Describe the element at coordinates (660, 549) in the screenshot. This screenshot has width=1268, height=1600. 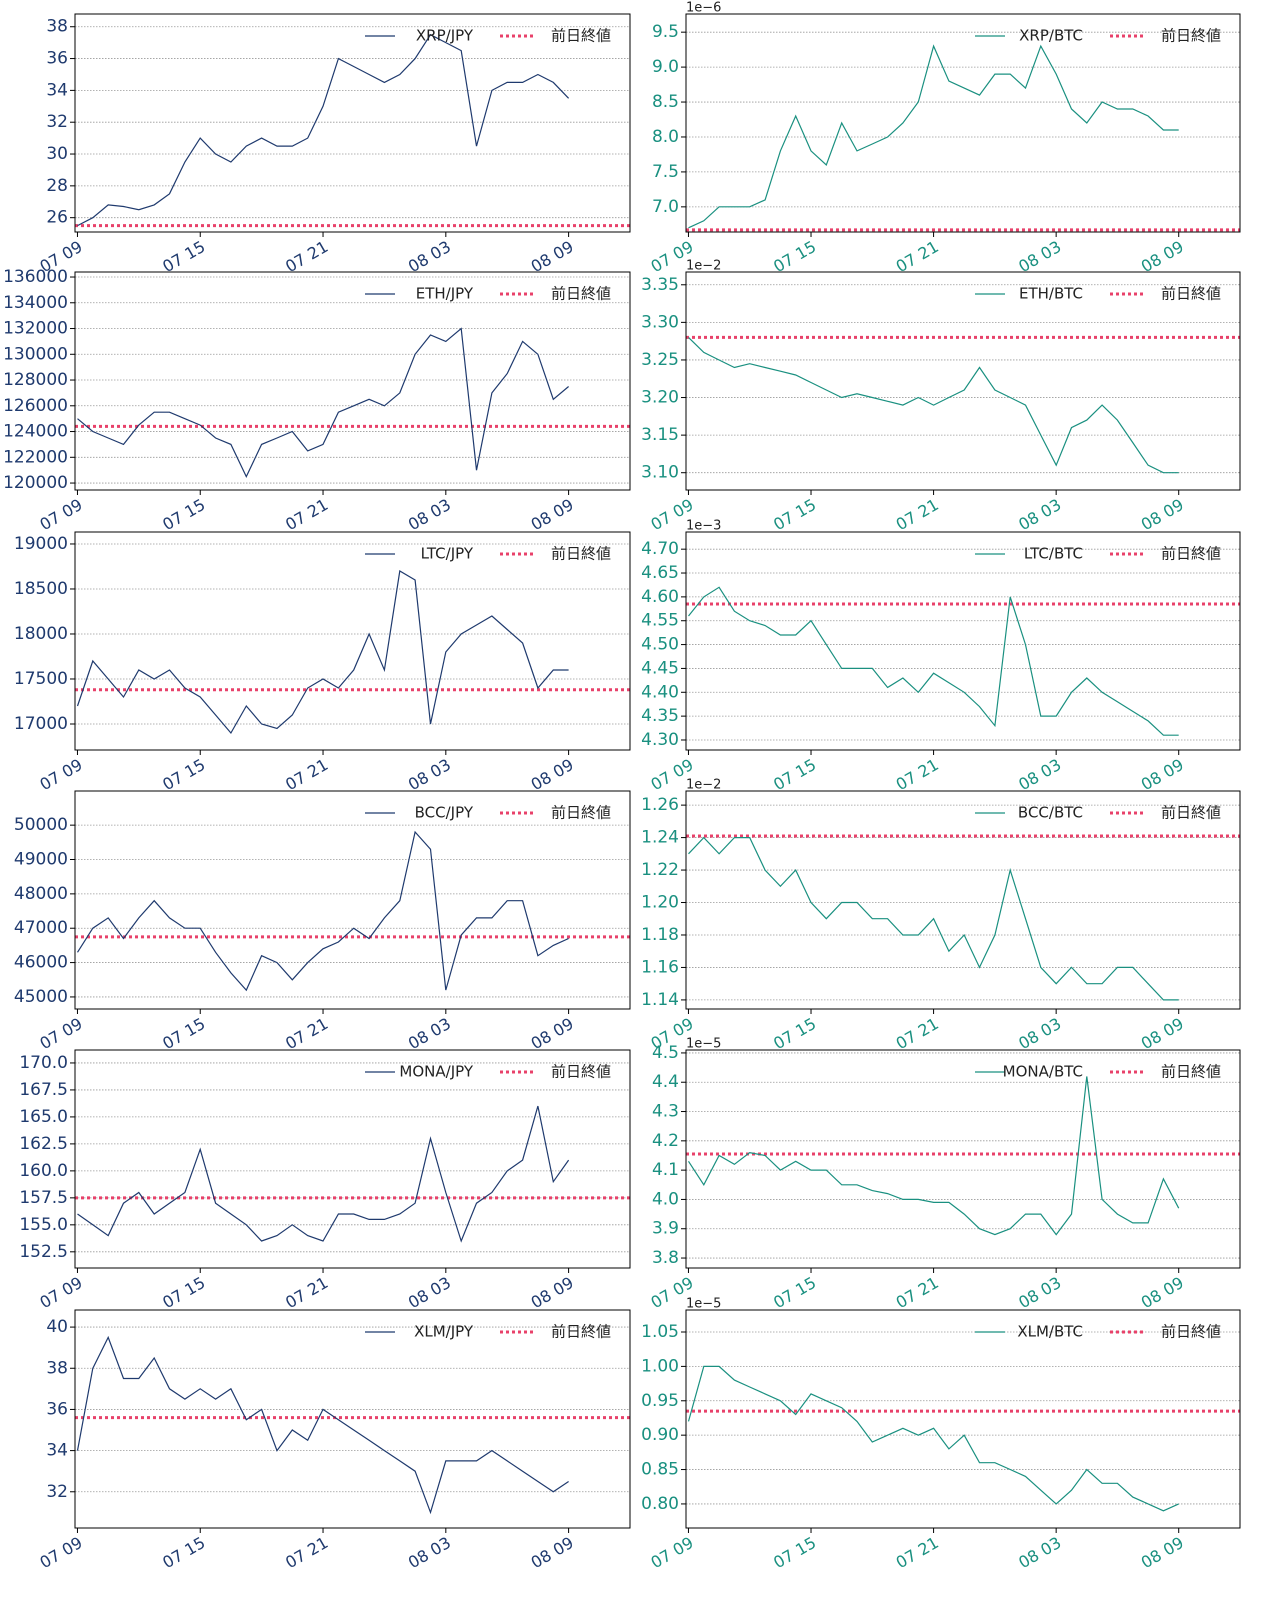
I see `y-tick-label: 4.70` at that location.